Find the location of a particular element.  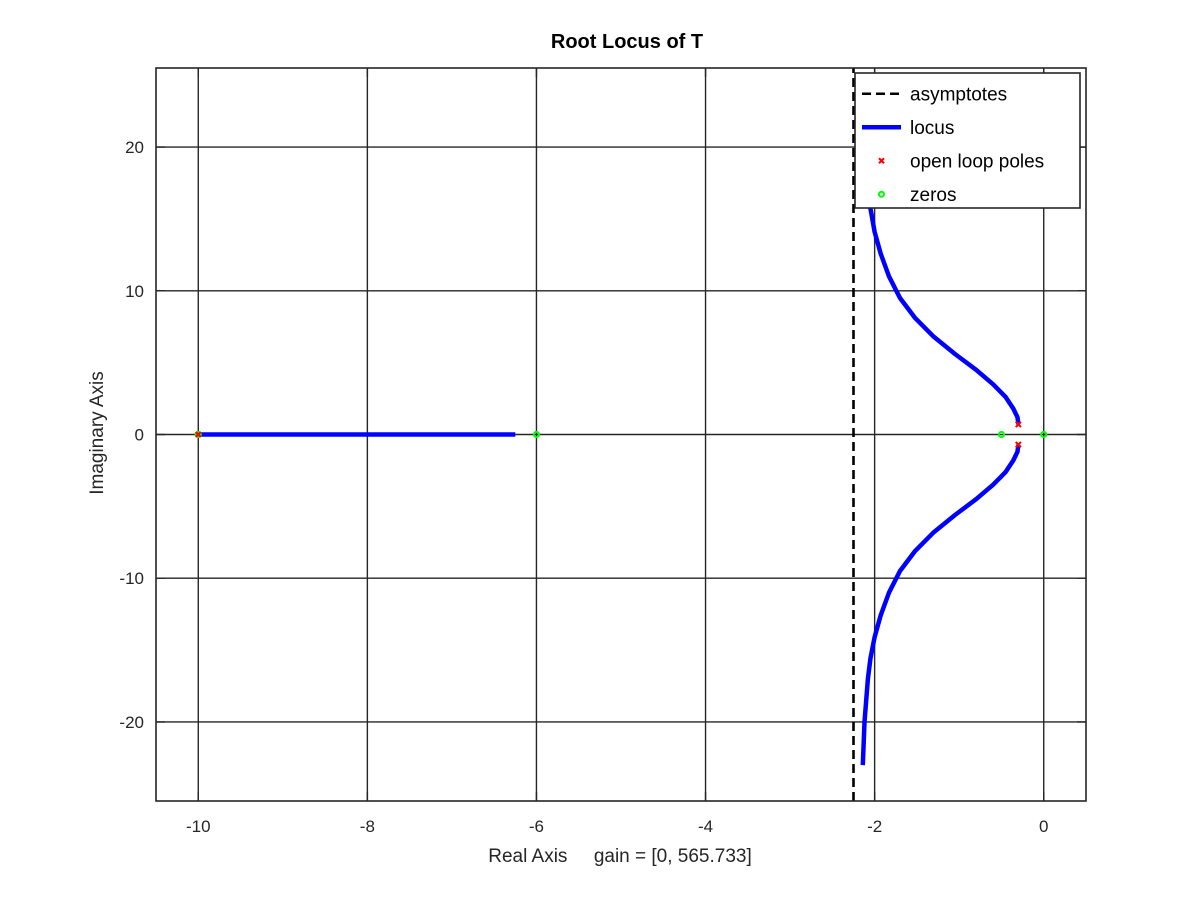

legend-label: zeros is located at coordinates (933, 195).